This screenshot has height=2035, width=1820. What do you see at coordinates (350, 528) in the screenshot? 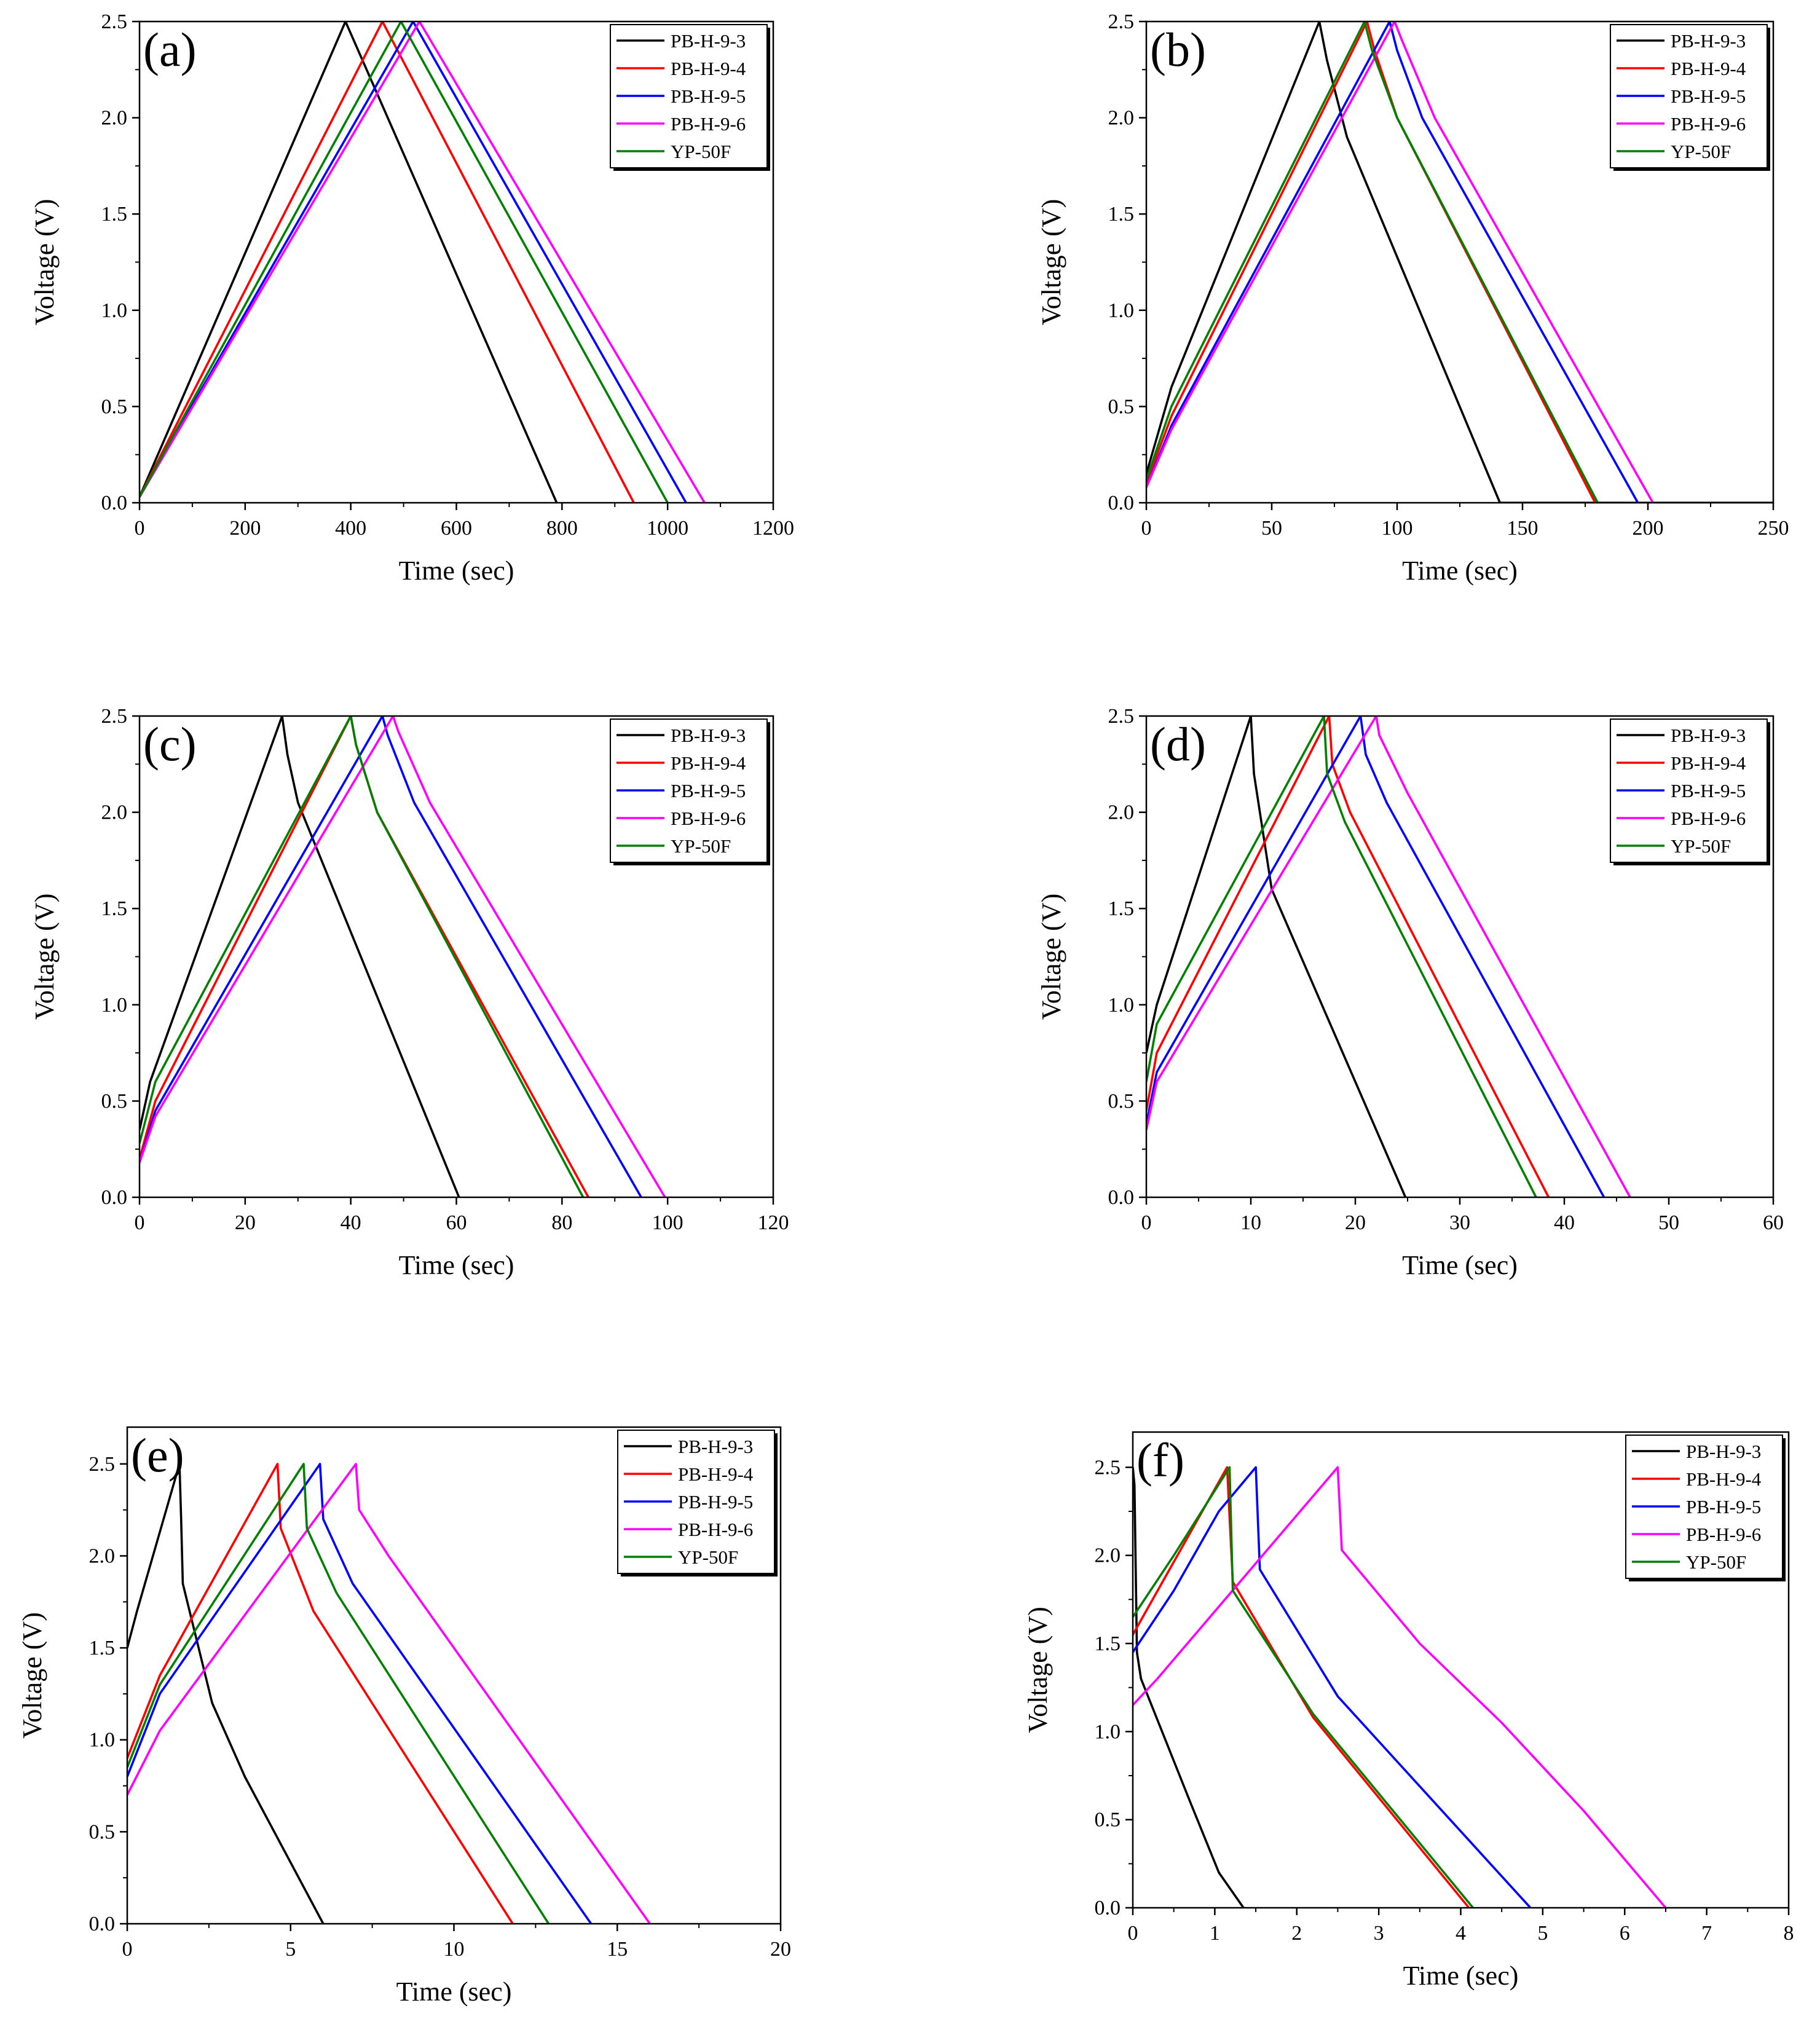
I see `x-tick-label: 400` at bounding box center [350, 528].